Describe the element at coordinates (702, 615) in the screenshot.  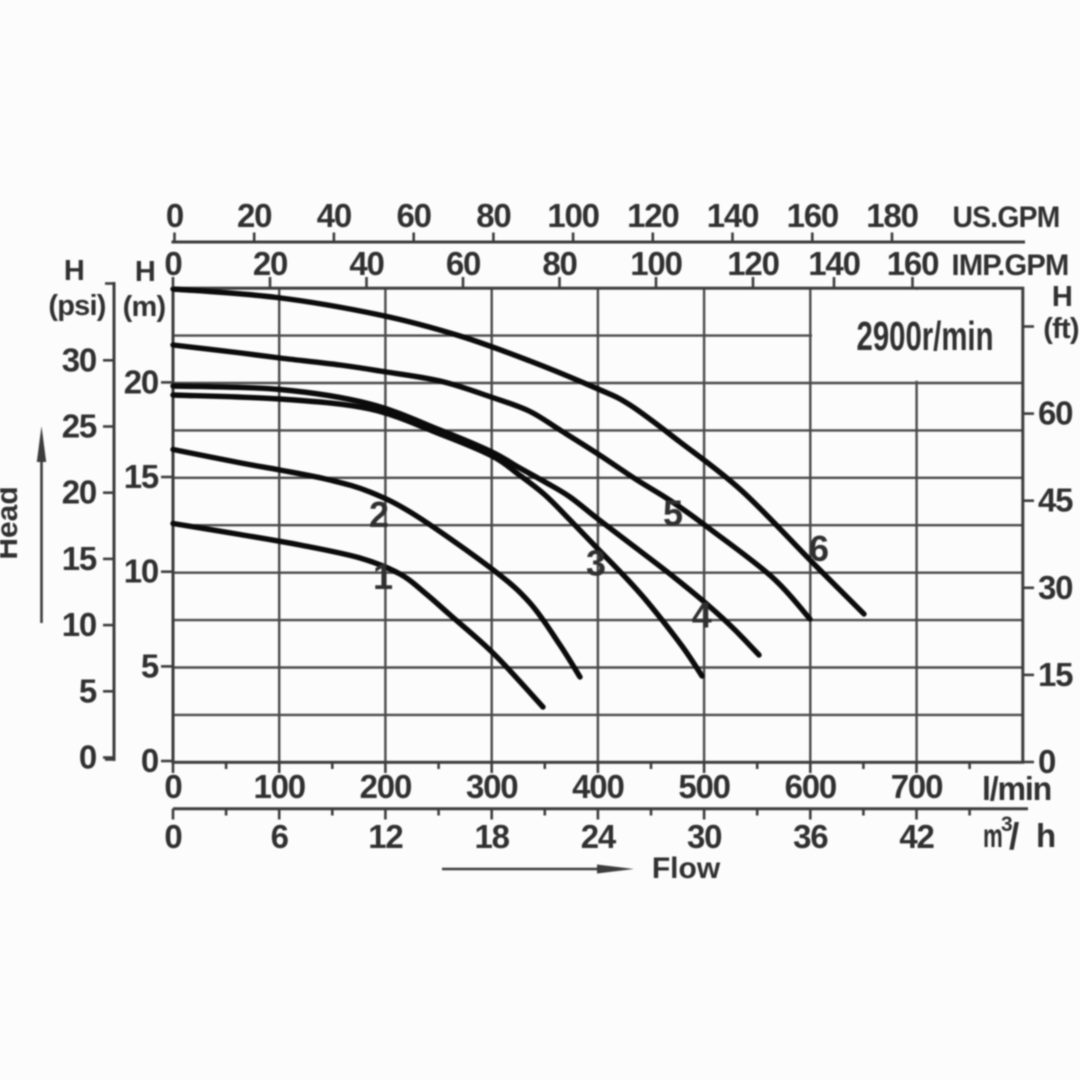
I see `svg-text: 4` at that location.